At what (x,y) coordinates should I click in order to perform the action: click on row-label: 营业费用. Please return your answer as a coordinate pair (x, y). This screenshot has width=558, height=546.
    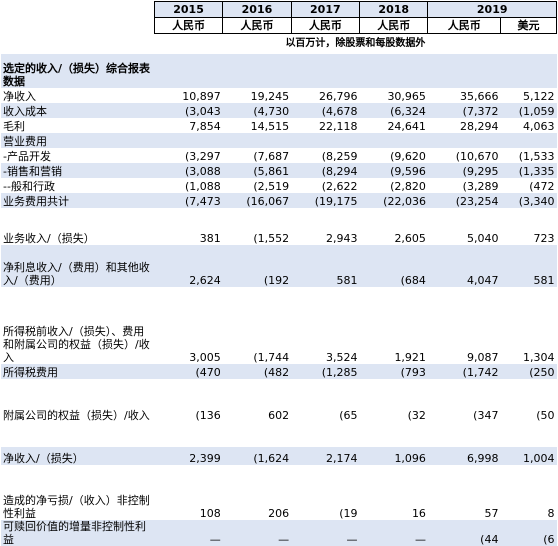
    Looking at the image, I should click on (78, 140).